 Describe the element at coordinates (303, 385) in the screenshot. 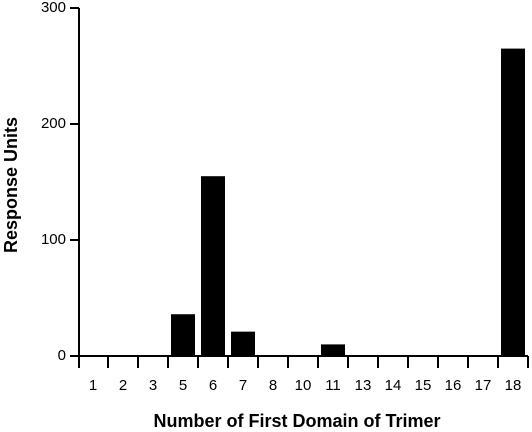

I see `x-tick-label: 10` at that location.